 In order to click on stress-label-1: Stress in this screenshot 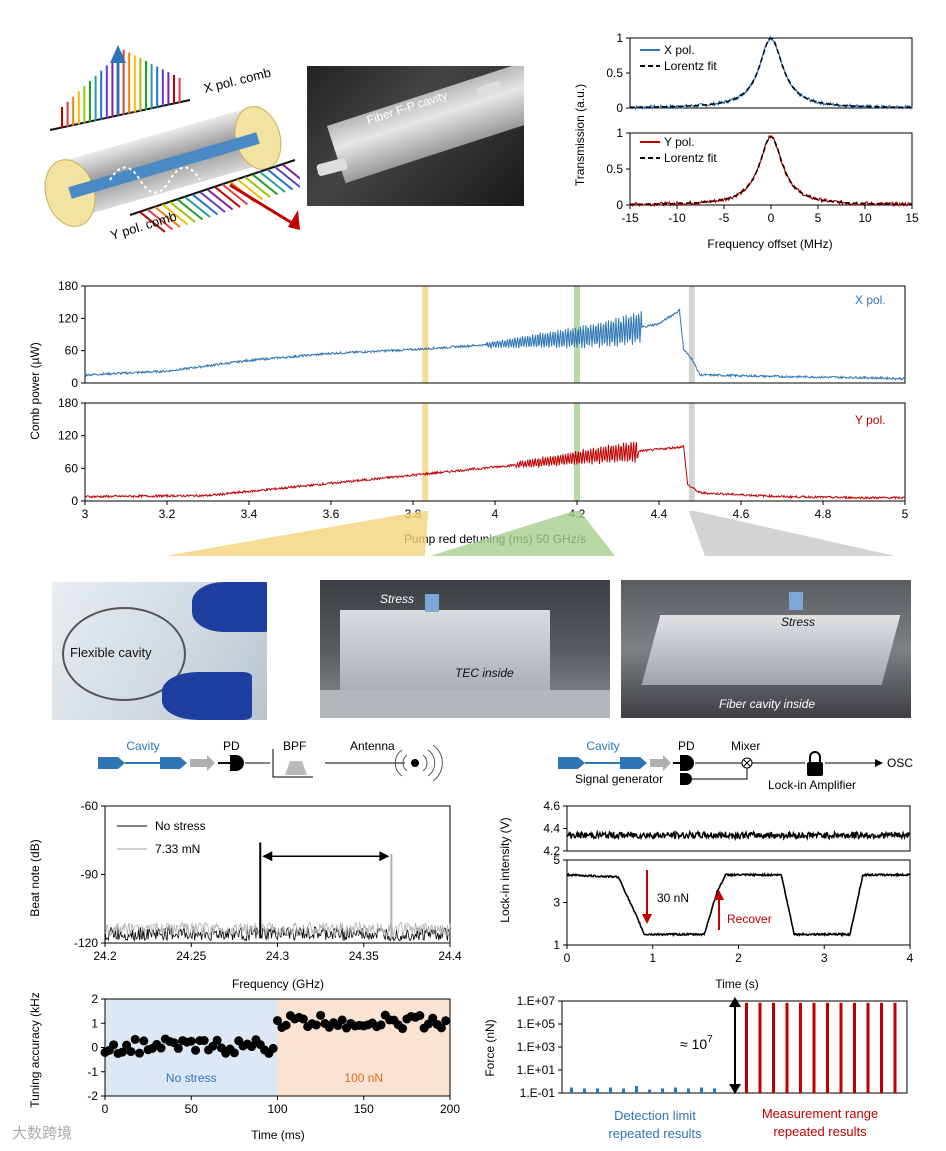, I will do `click(397, 599)`.